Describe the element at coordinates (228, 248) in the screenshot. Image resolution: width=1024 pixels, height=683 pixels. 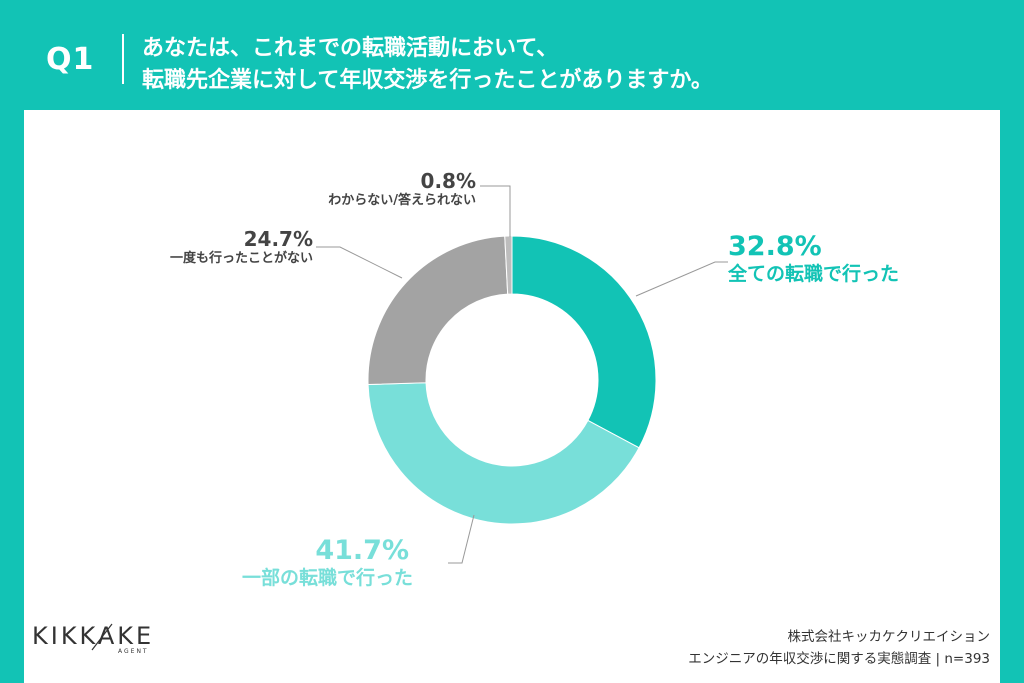
I see `label-never: 24.7% 一度も行ったことがない` at that location.